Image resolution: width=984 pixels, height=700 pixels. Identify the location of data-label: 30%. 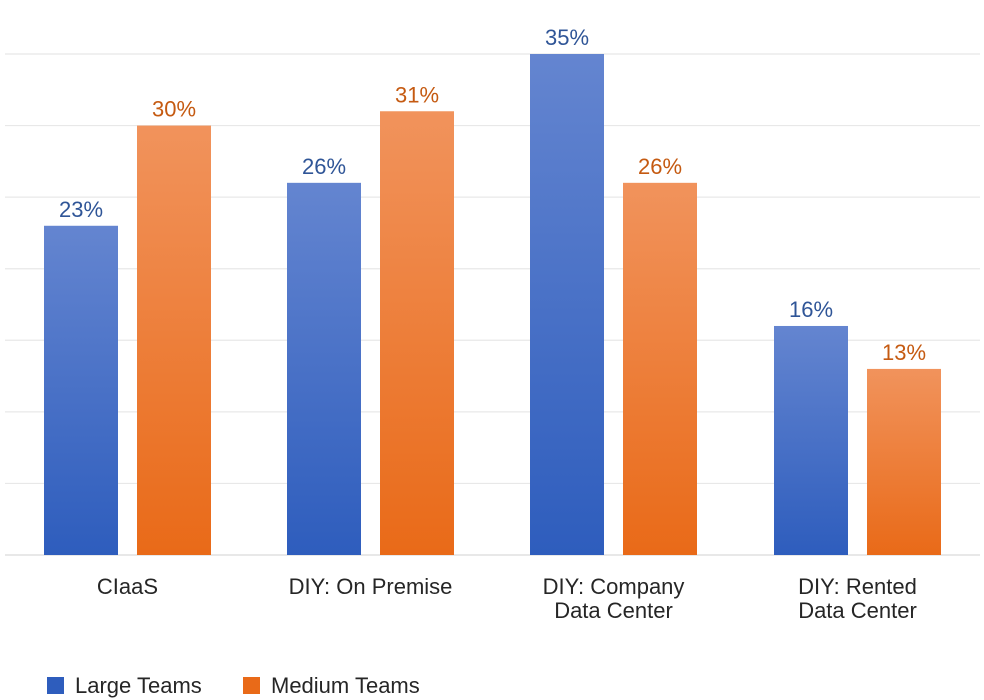
(174, 109).